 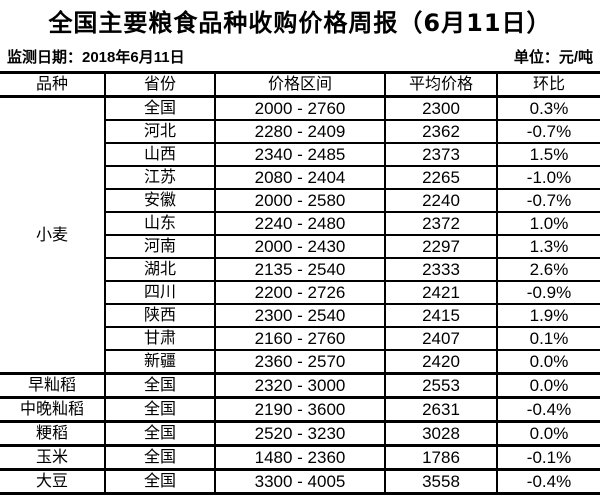 I want to click on price-range-cell: 2190 - 3600, so click(x=300, y=409).